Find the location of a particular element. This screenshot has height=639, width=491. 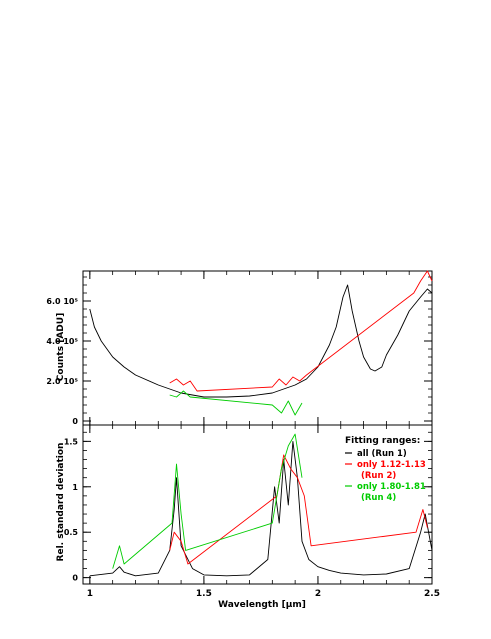

top-y-tick-label: 0 is located at coordinates (75, 421).